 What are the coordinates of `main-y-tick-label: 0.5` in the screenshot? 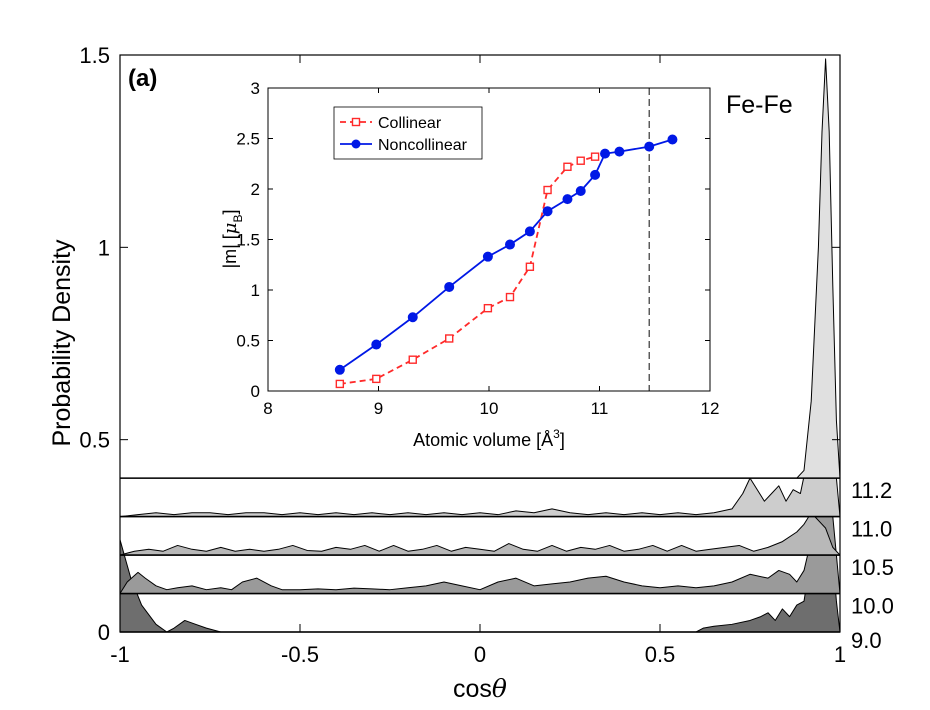 It's located at (94, 440).